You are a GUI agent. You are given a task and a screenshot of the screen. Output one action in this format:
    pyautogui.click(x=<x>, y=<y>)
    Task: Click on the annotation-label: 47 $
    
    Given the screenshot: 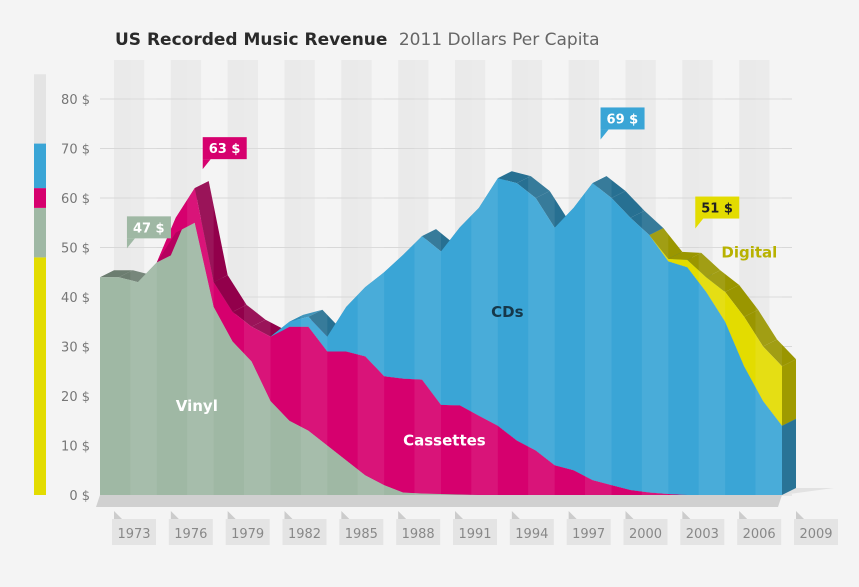 What is the action you would take?
    pyautogui.click(x=149, y=228)
    